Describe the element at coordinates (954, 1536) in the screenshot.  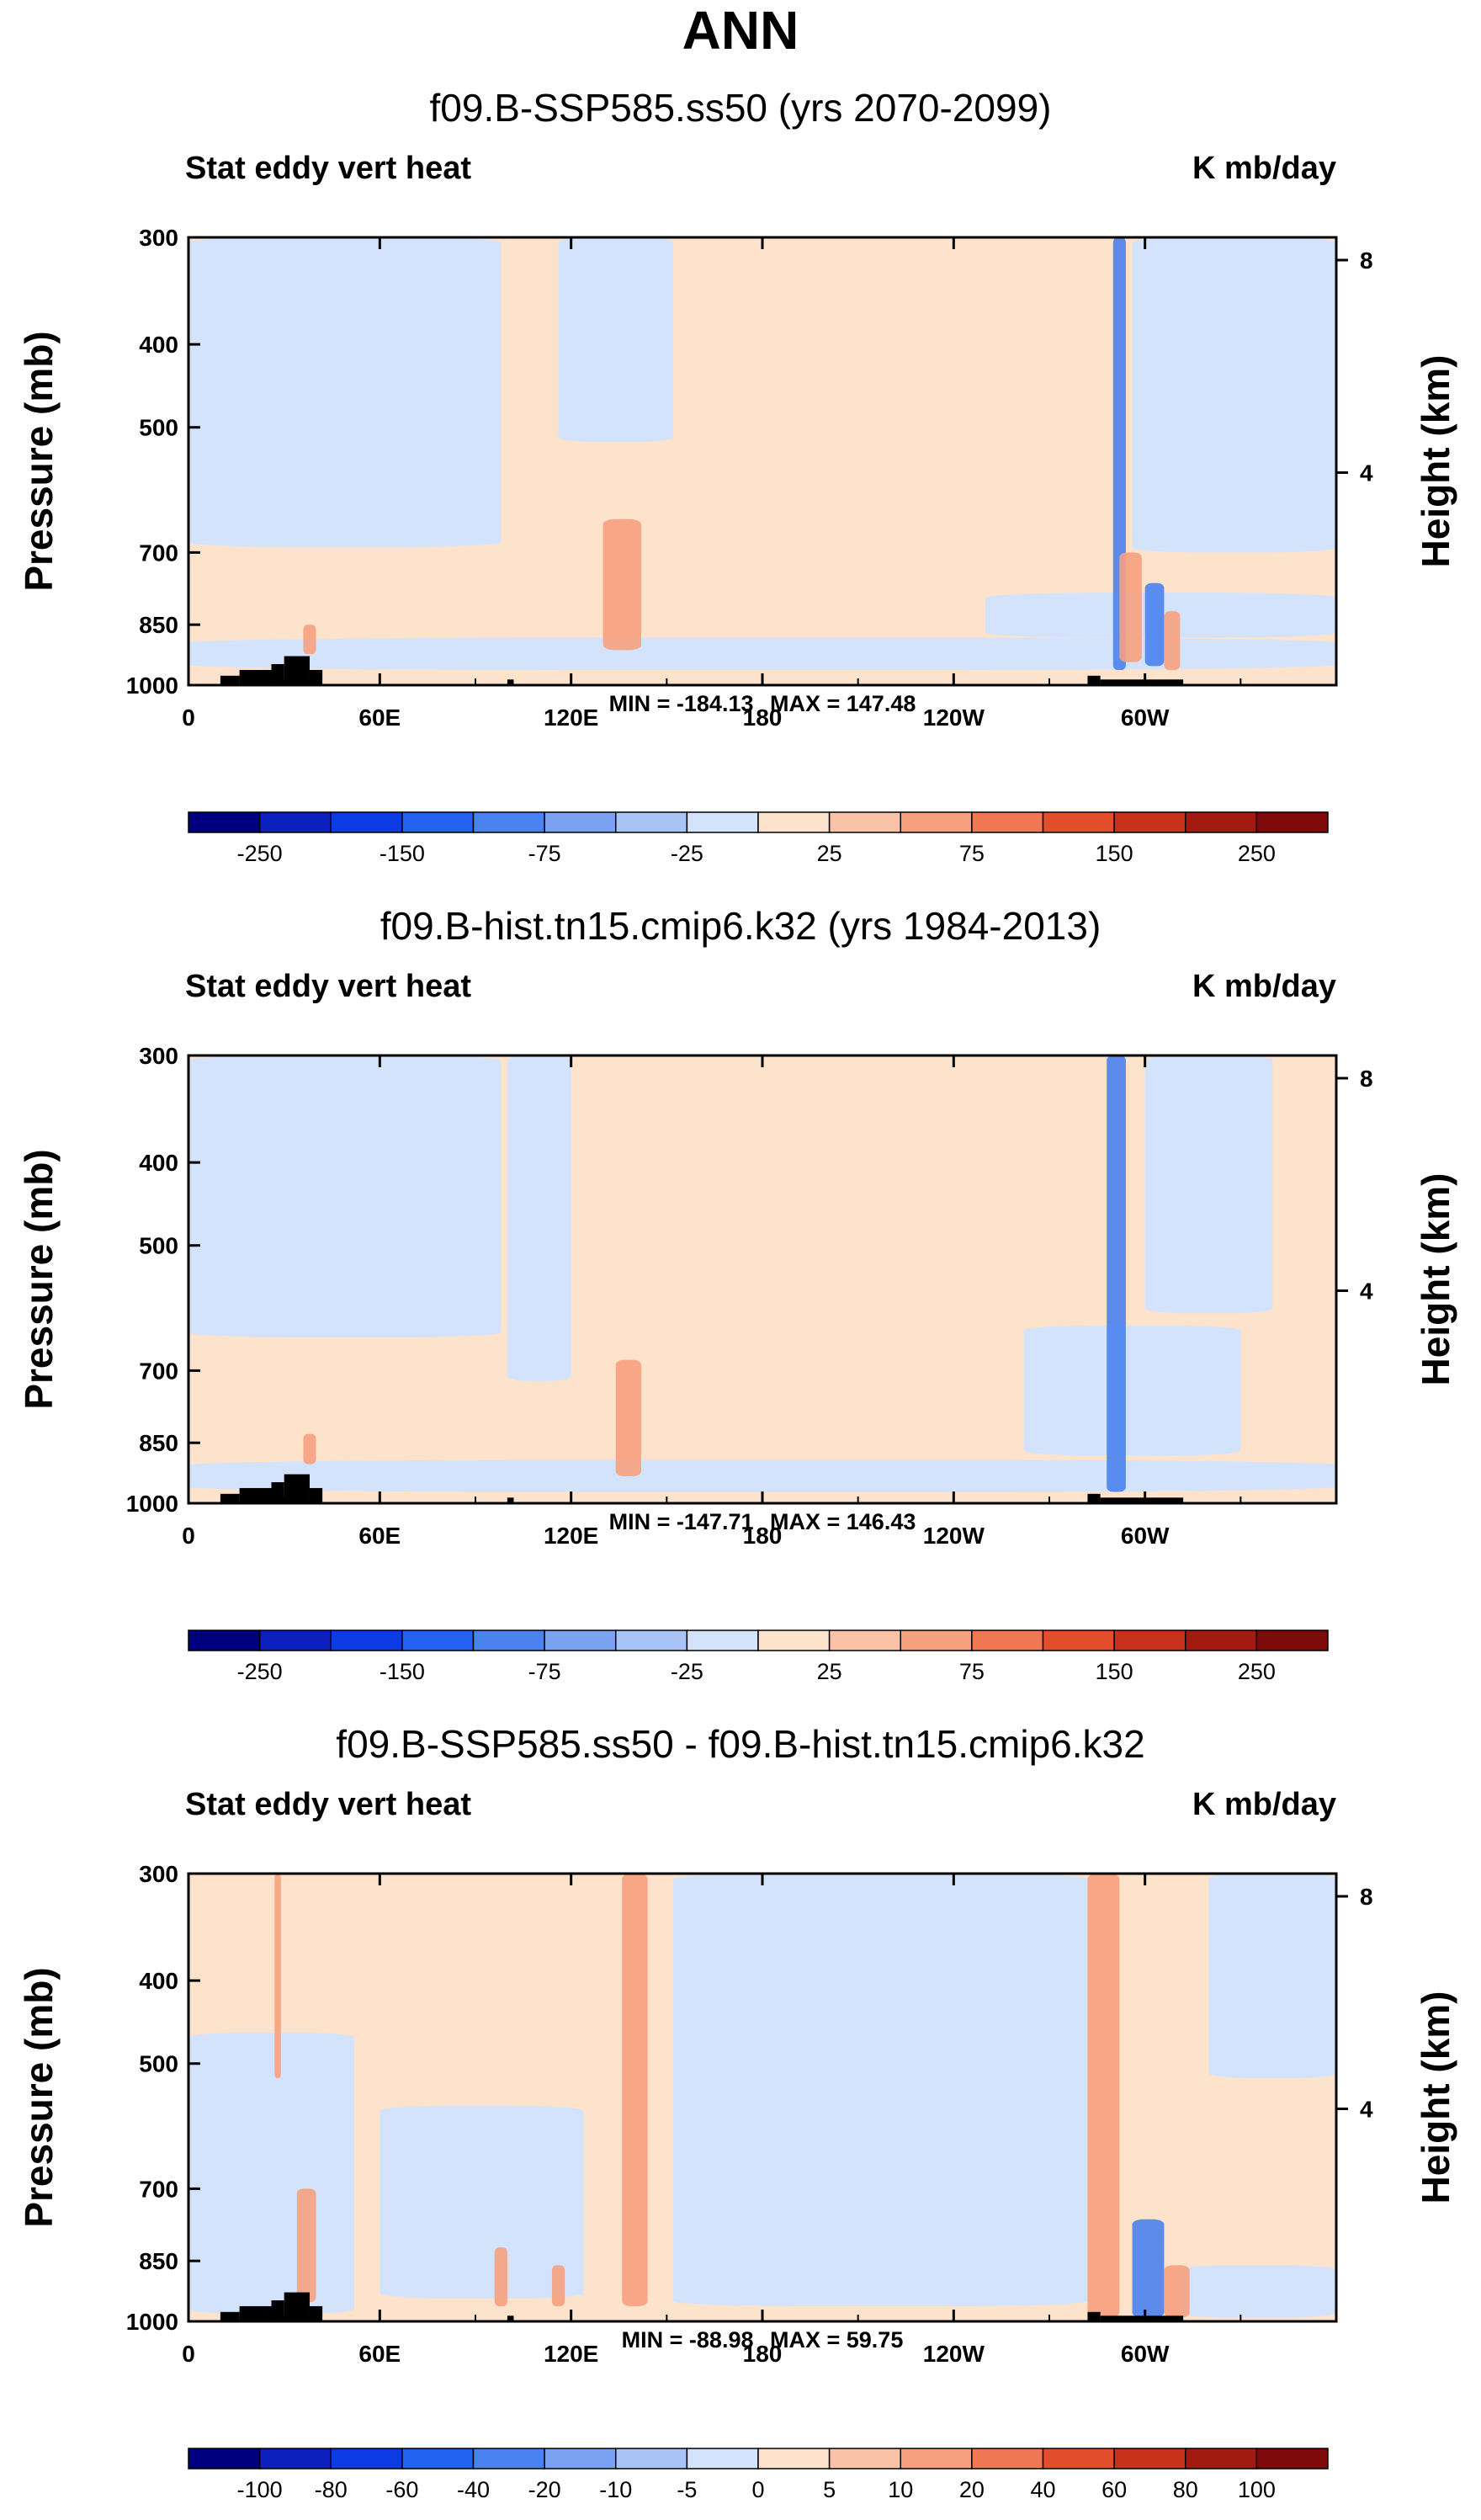
I see `x-tick-label: 120W` at that location.